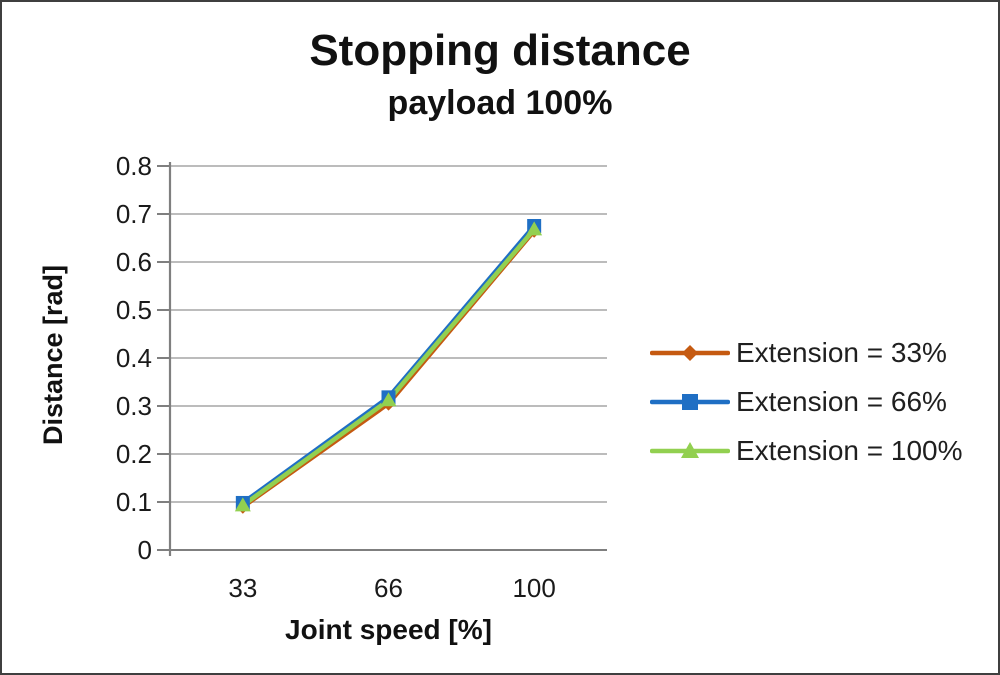 The height and width of the screenshot is (675, 1000). What do you see at coordinates (134, 310) in the screenshot?
I see `y-tick-label: 0.5` at bounding box center [134, 310].